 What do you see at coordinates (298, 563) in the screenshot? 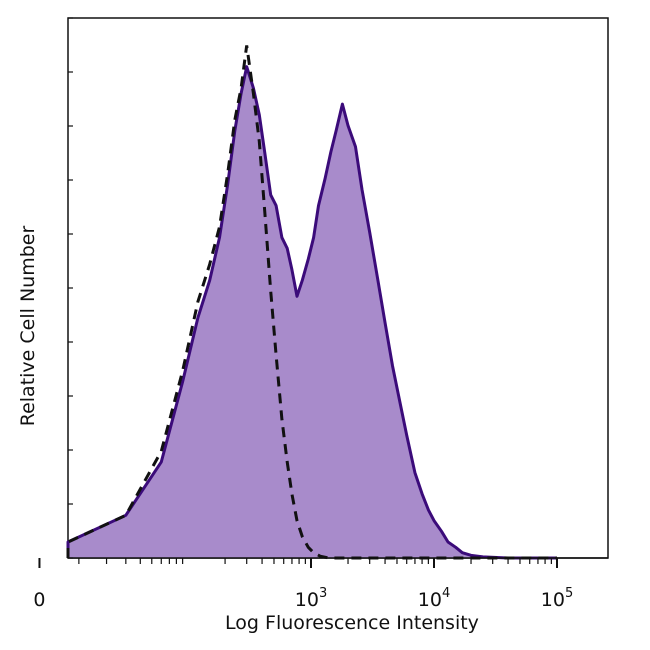
I see `x-axis-ticks` at bounding box center [298, 563].